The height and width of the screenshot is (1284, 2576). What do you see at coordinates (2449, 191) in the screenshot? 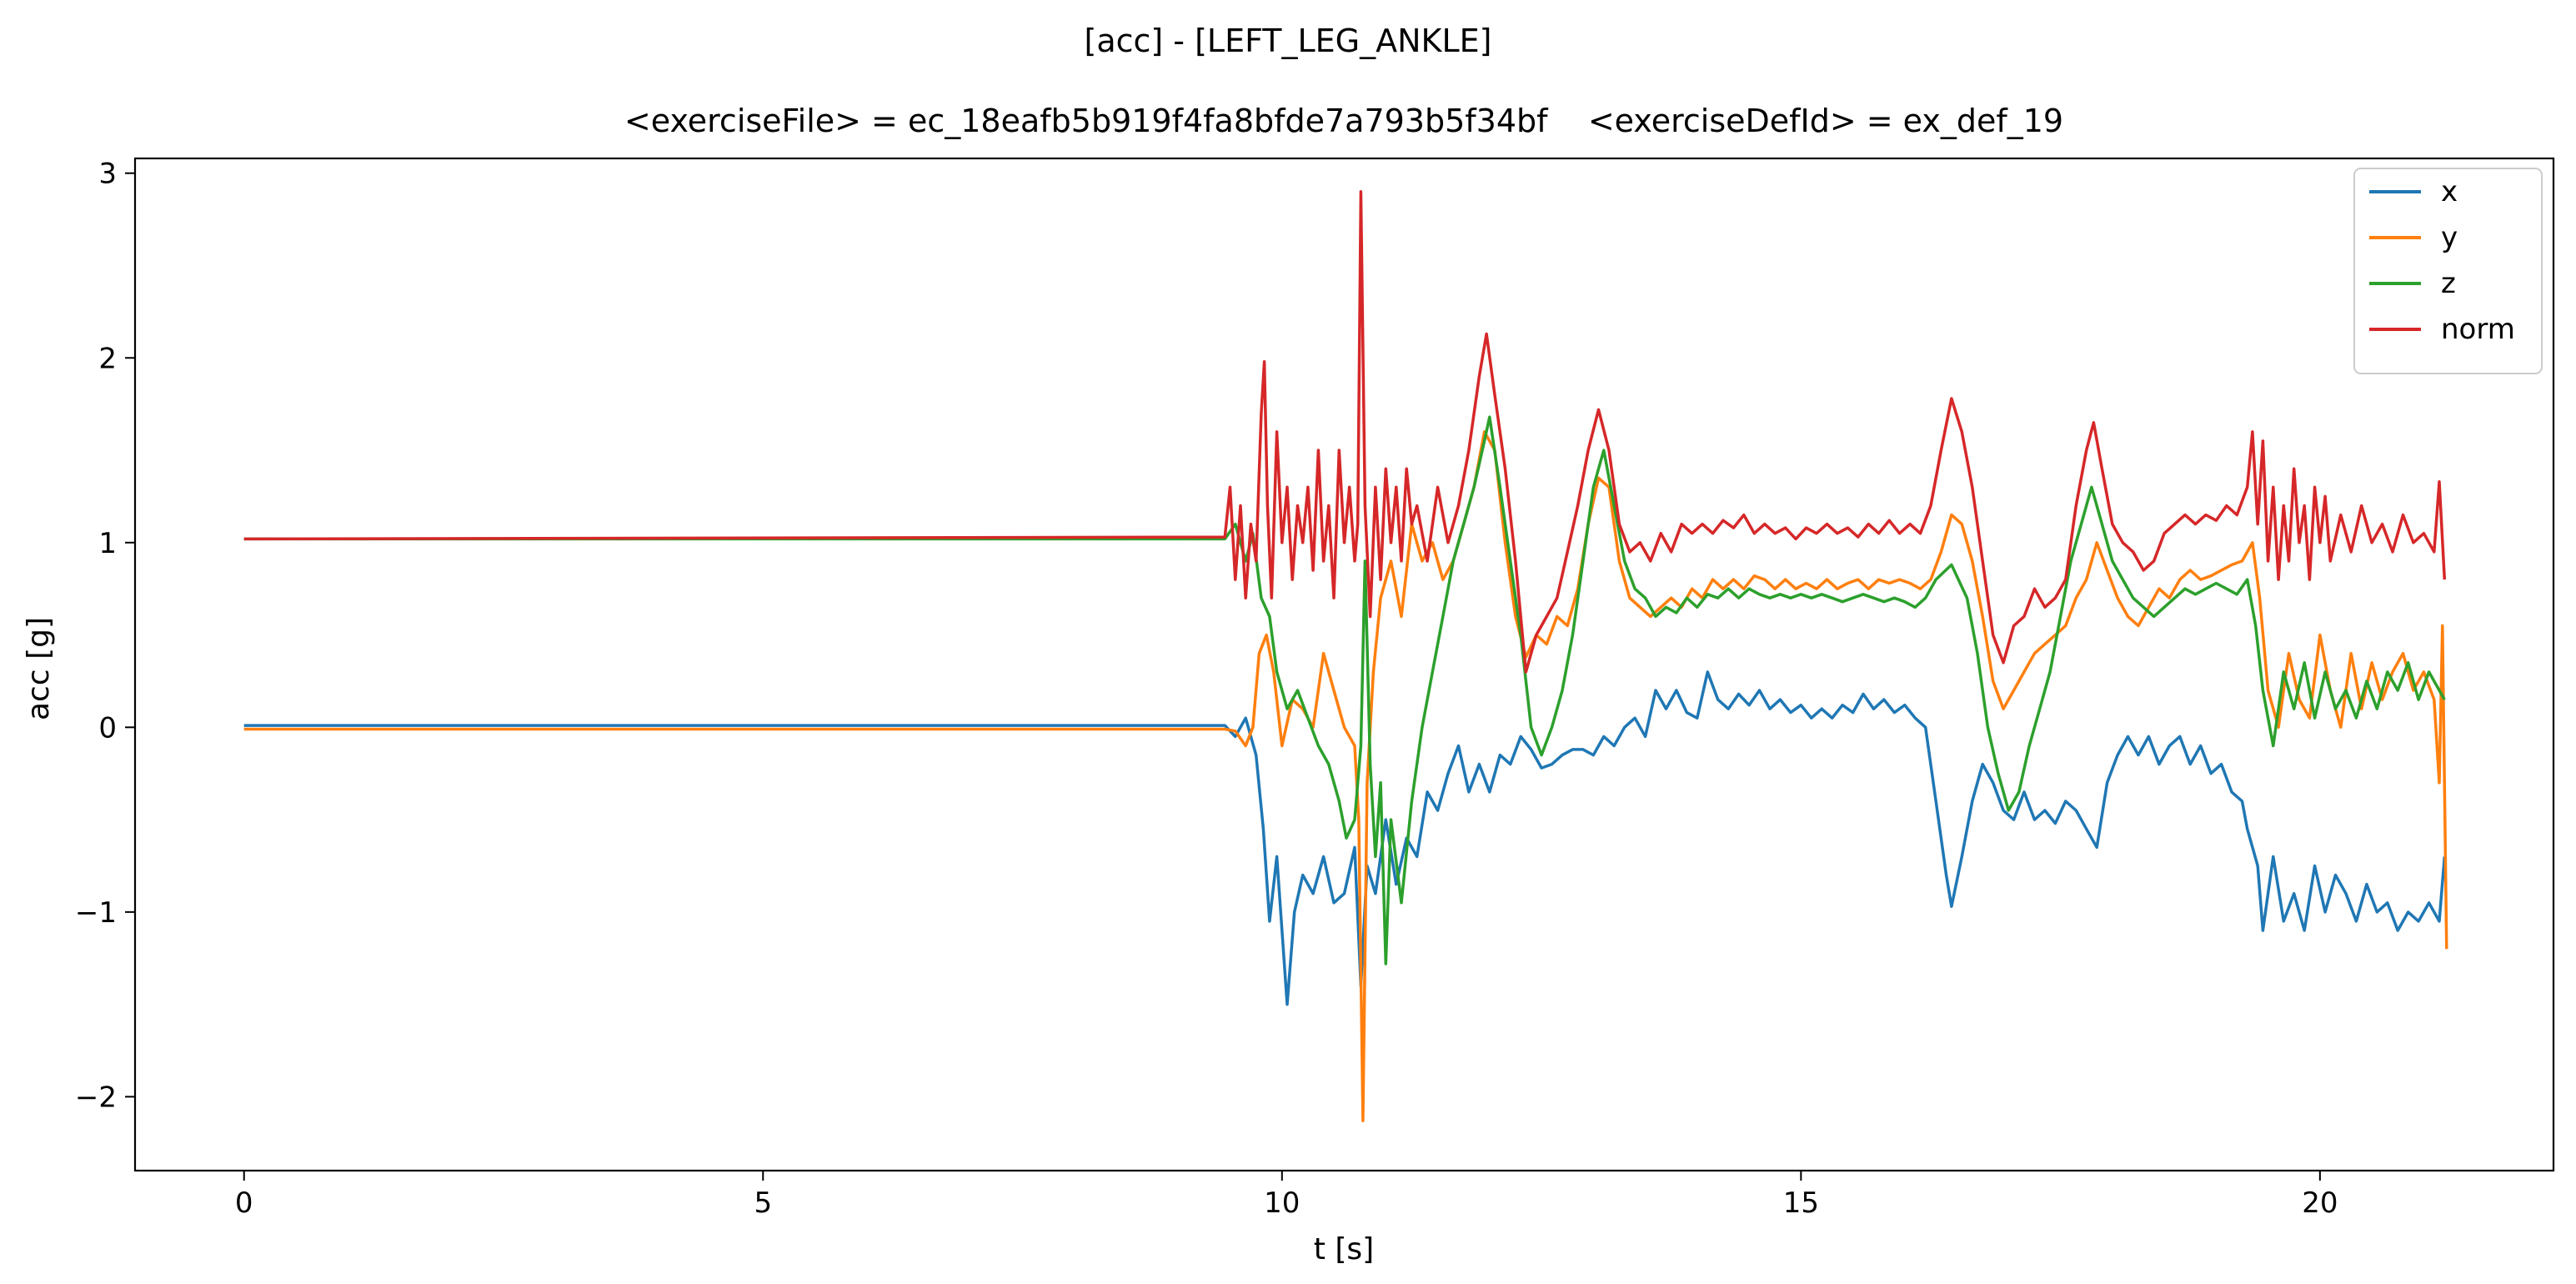
I see `legend-label-x: x` at bounding box center [2449, 191].